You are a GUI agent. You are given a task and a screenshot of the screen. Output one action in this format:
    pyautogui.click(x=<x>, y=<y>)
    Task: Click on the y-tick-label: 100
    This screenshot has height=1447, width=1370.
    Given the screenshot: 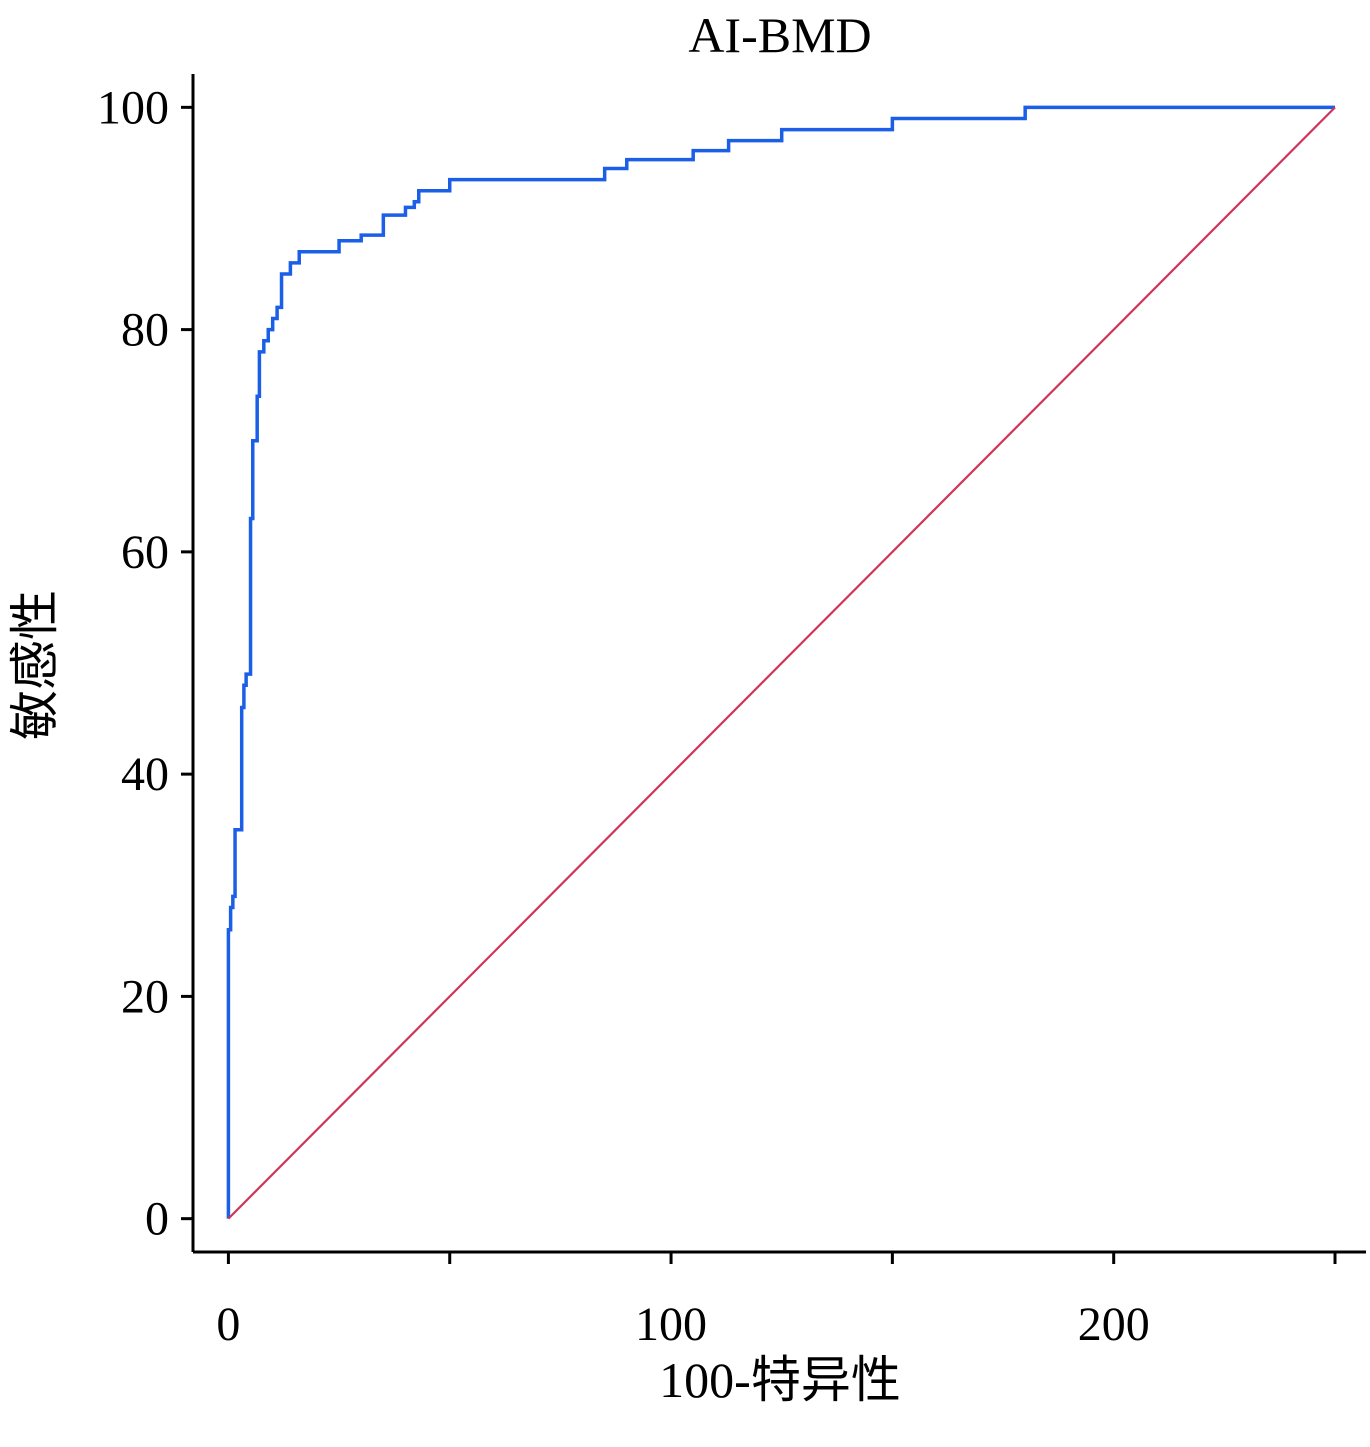 What is the action you would take?
    pyautogui.click(x=133, y=107)
    